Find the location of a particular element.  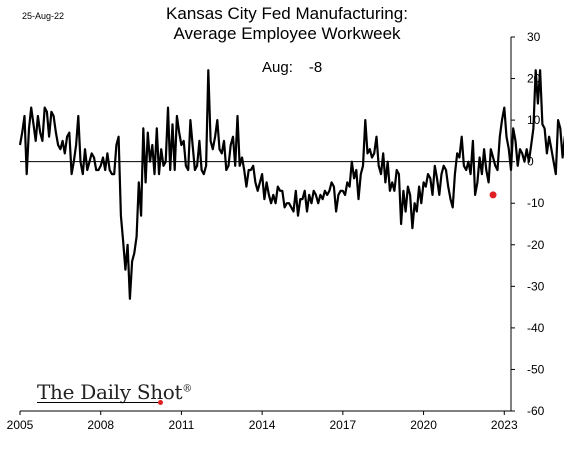

latest-value-annotation: Aug: -8 is located at coordinates (292, 67).